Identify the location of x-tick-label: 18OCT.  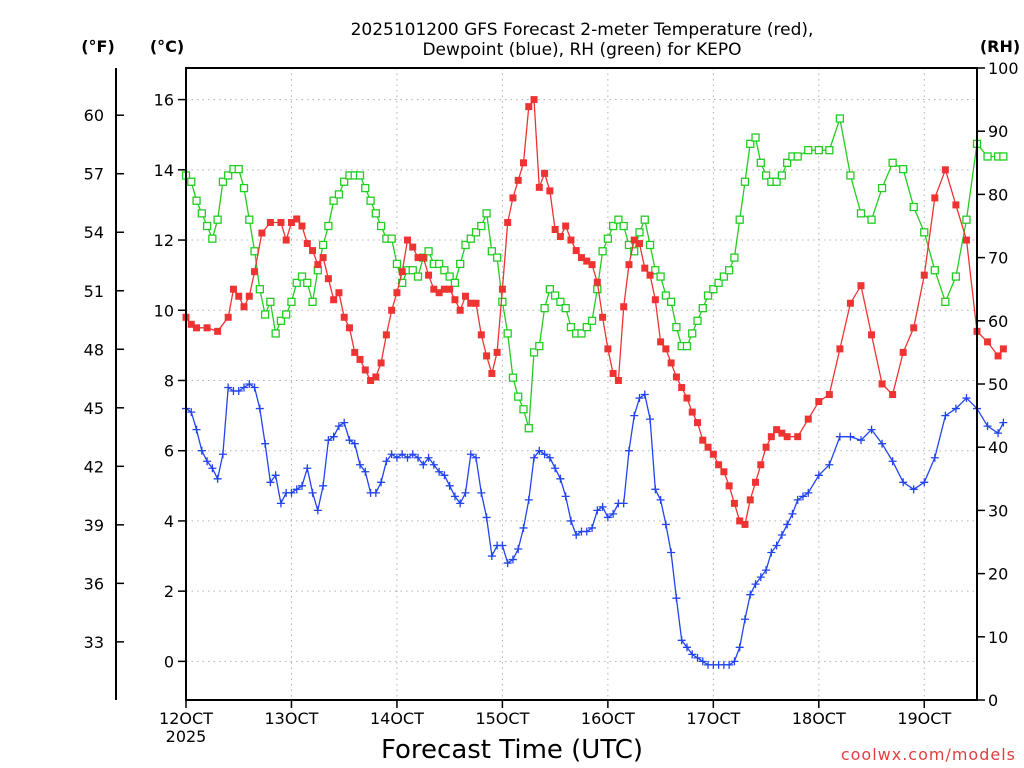
(819, 718).